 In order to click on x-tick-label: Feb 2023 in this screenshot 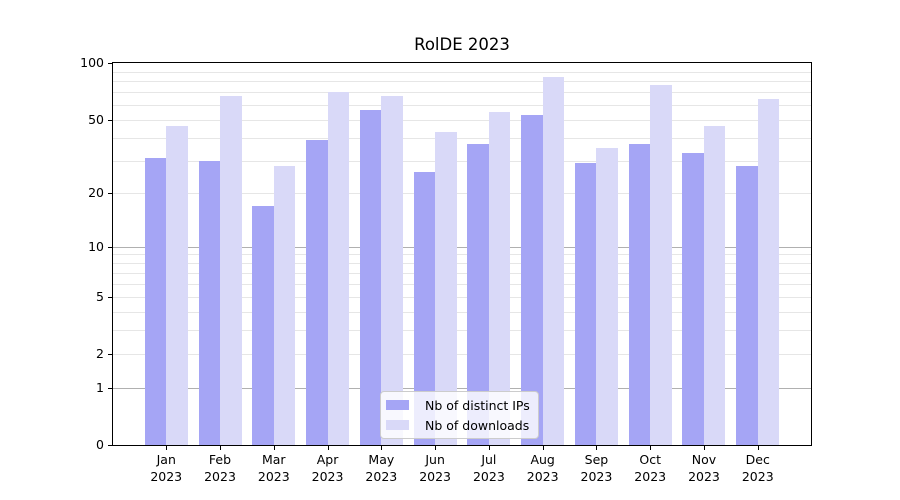, I will do `click(220, 468)`.